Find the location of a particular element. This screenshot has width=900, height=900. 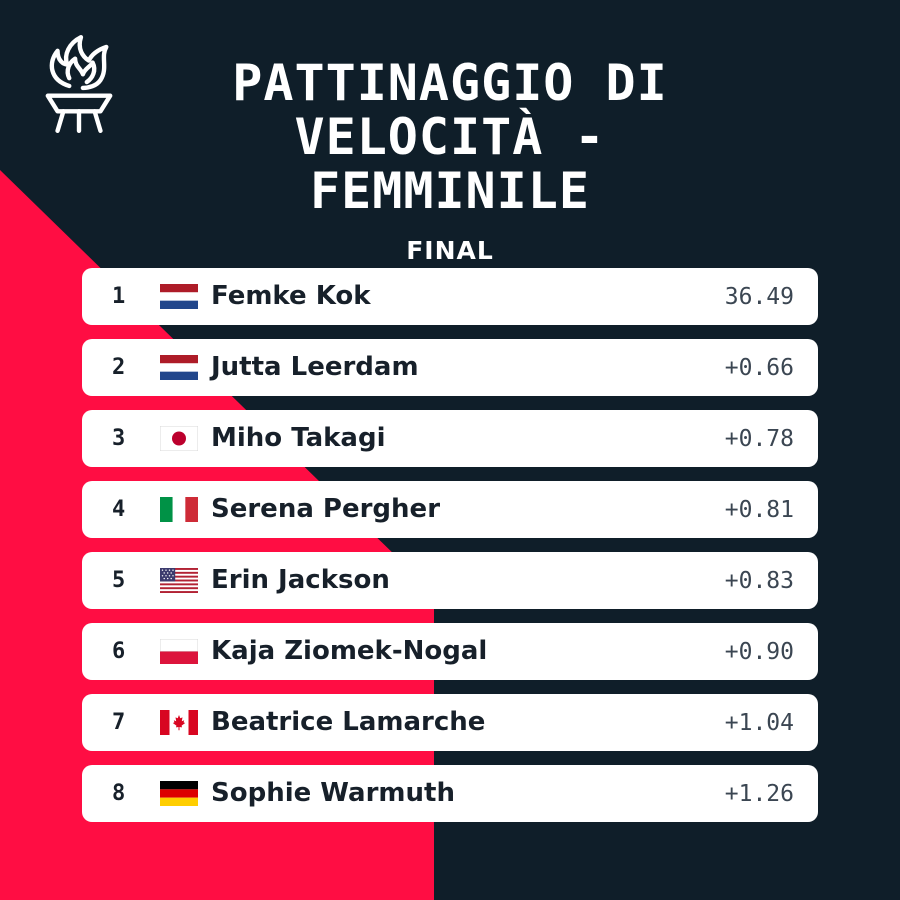

title-line-3: FEMMINILE is located at coordinates (450, 191).